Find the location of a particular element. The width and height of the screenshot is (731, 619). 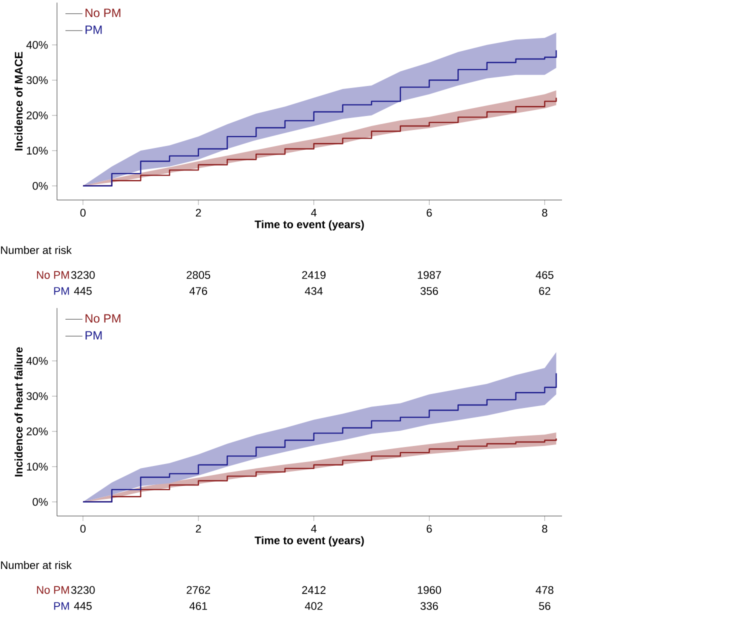

text: 461 is located at coordinates (198, 606).